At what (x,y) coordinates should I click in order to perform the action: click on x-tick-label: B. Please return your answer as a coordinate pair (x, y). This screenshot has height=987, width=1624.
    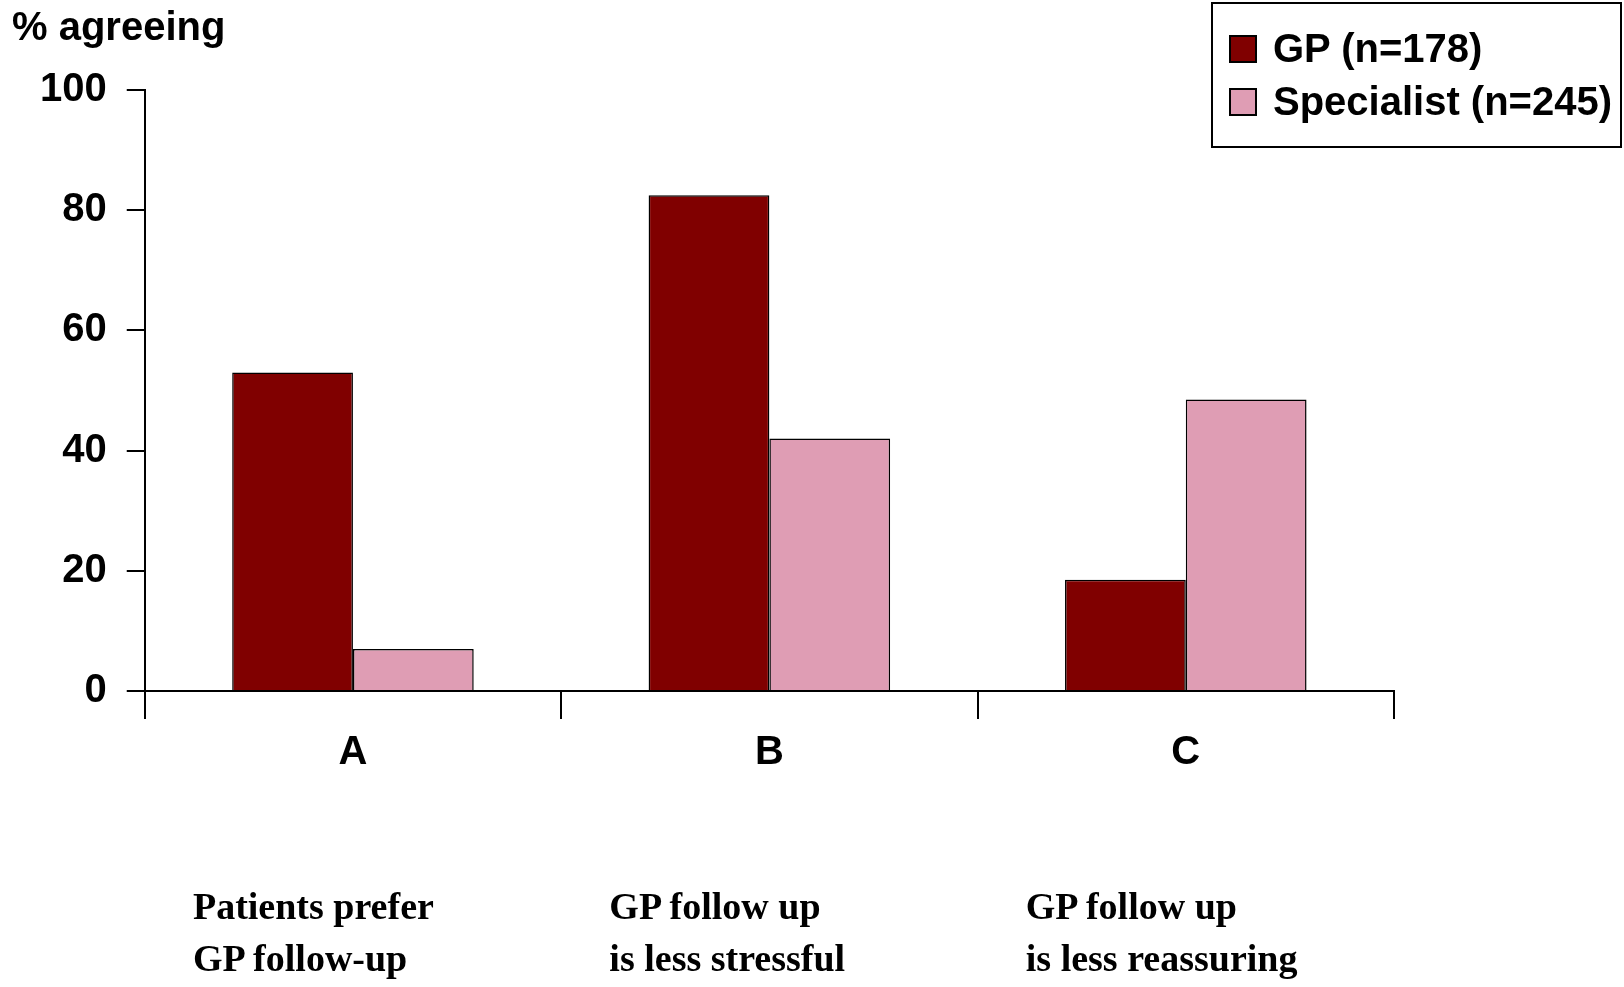
    Looking at the image, I should click on (769, 750).